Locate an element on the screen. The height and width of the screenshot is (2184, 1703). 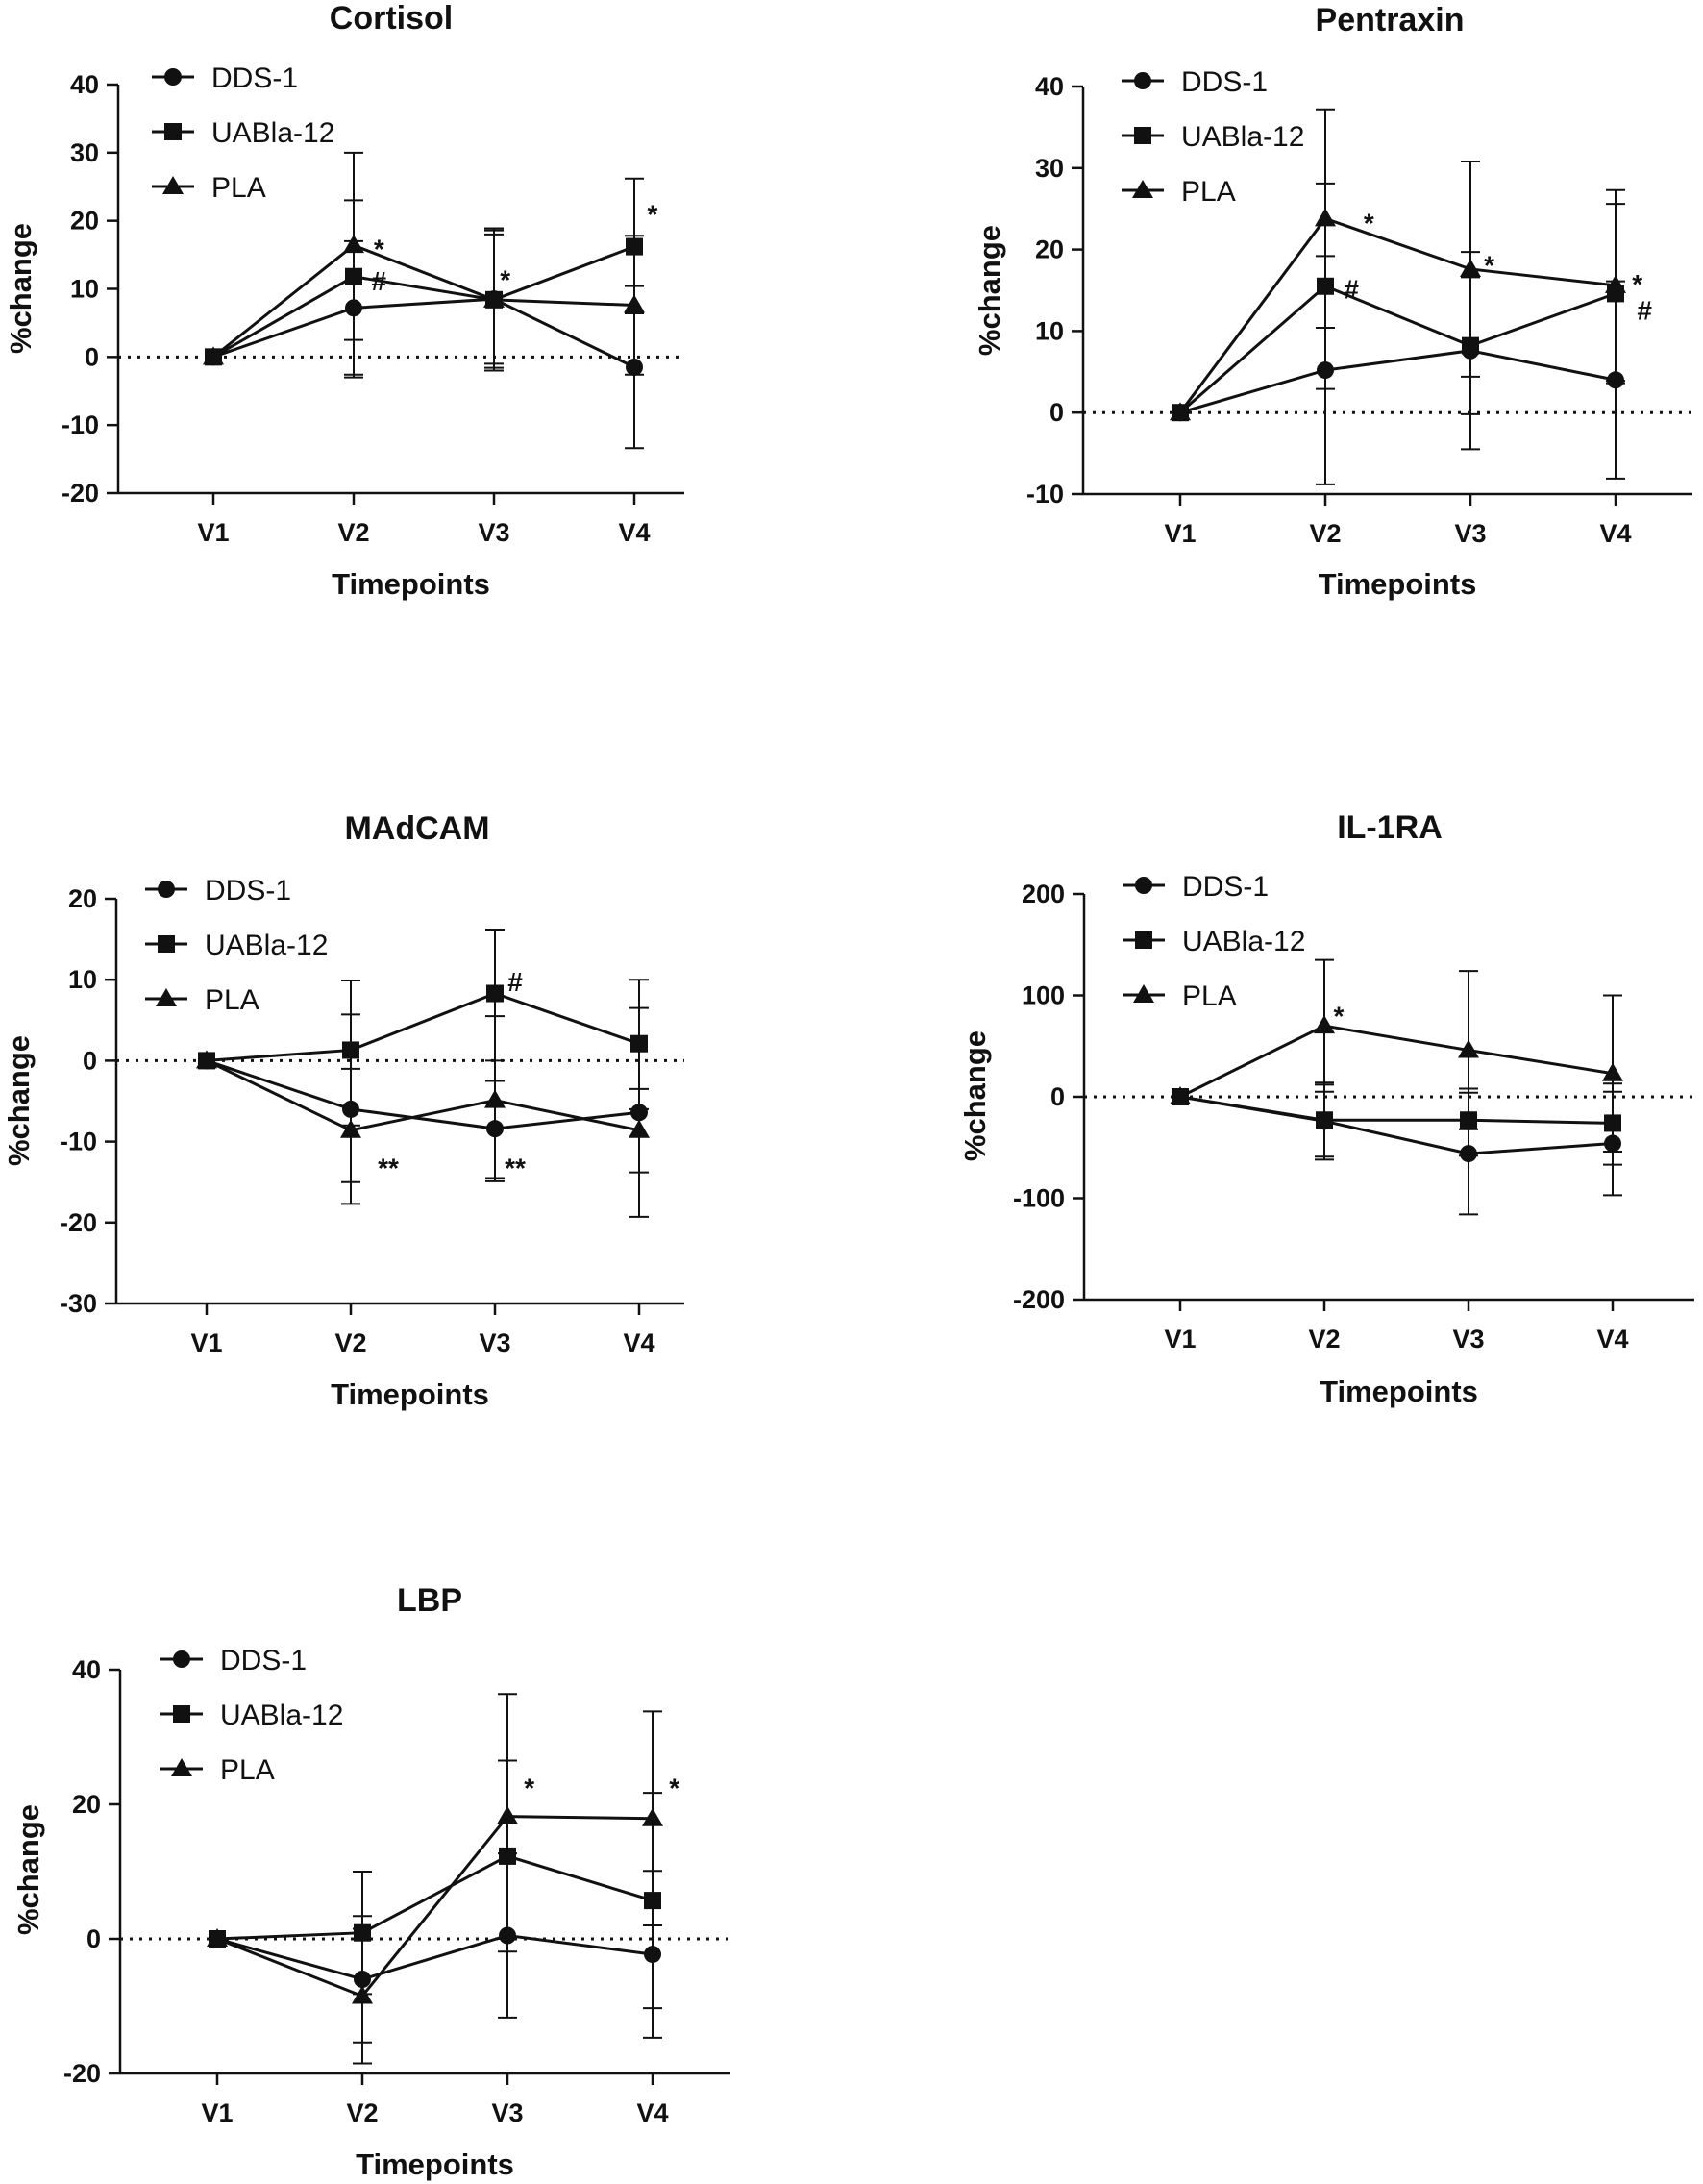
data-point-pla-v1-pentraxin is located at coordinates (1180, 412).